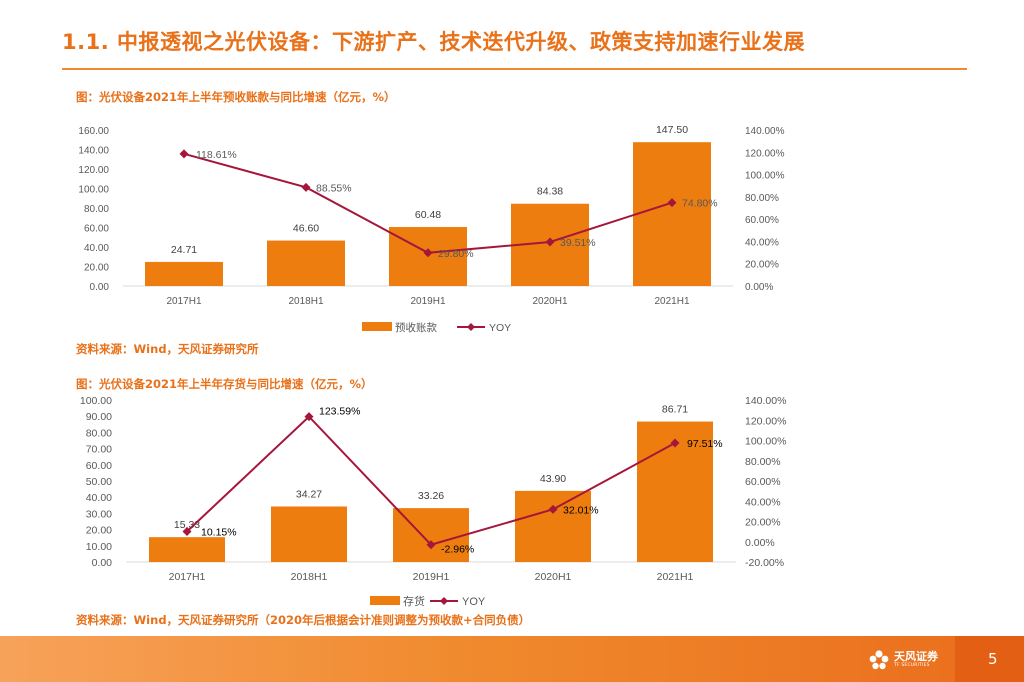 The height and width of the screenshot is (682, 1024). I want to click on company-logo: 天风证券 TF SECURITIES, so click(903, 660).